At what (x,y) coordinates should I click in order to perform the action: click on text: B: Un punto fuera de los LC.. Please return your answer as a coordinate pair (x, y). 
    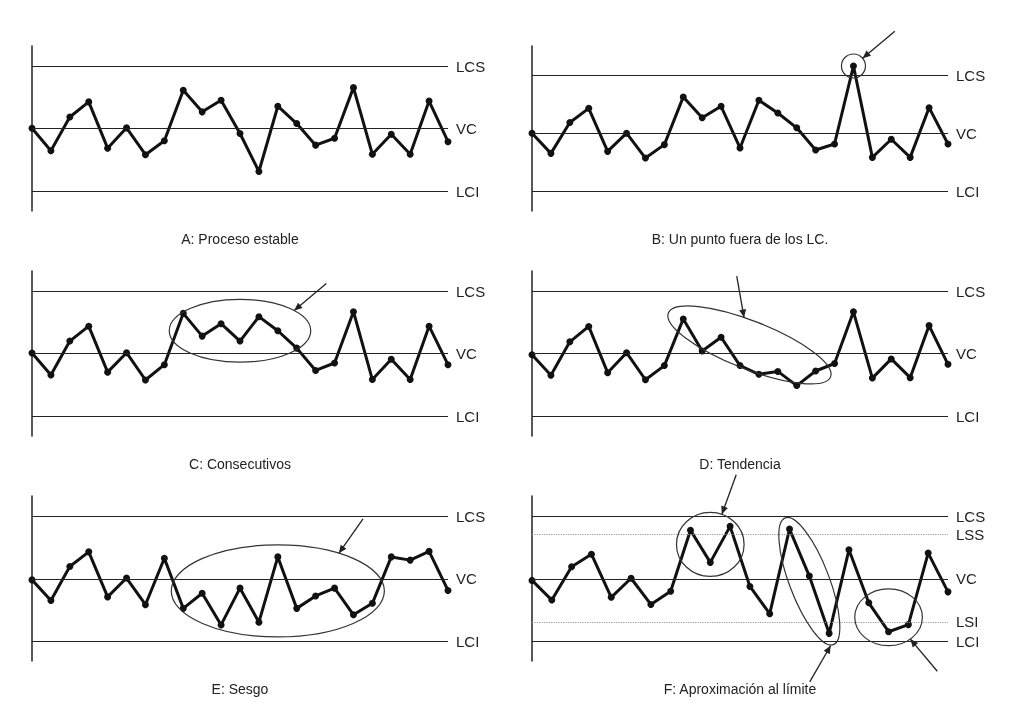
    Looking at the image, I should click on (740, 239).